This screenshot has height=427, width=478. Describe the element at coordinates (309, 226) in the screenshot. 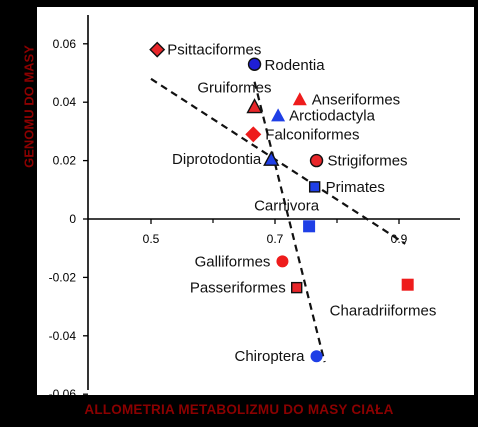

I see `point-carnivora` at that location.